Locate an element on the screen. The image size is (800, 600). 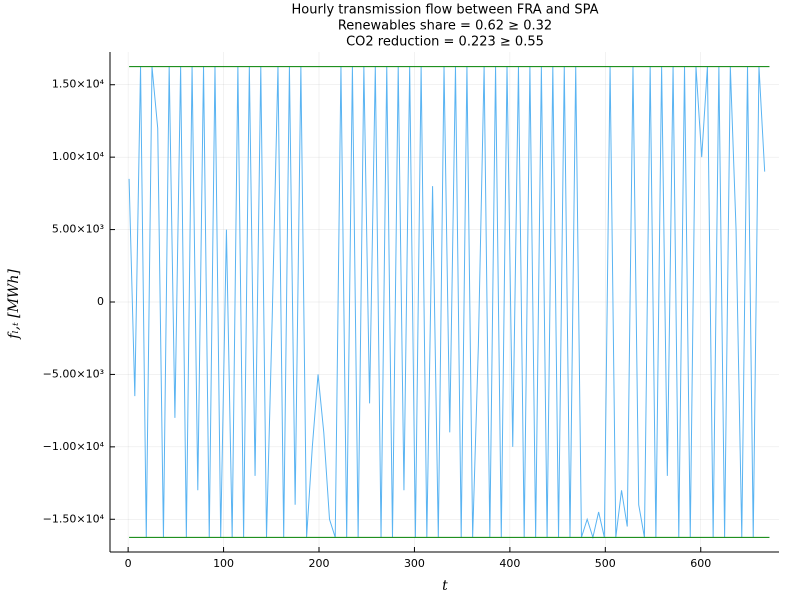
x-tick-label: 400 is located at coordinates (509, 563).